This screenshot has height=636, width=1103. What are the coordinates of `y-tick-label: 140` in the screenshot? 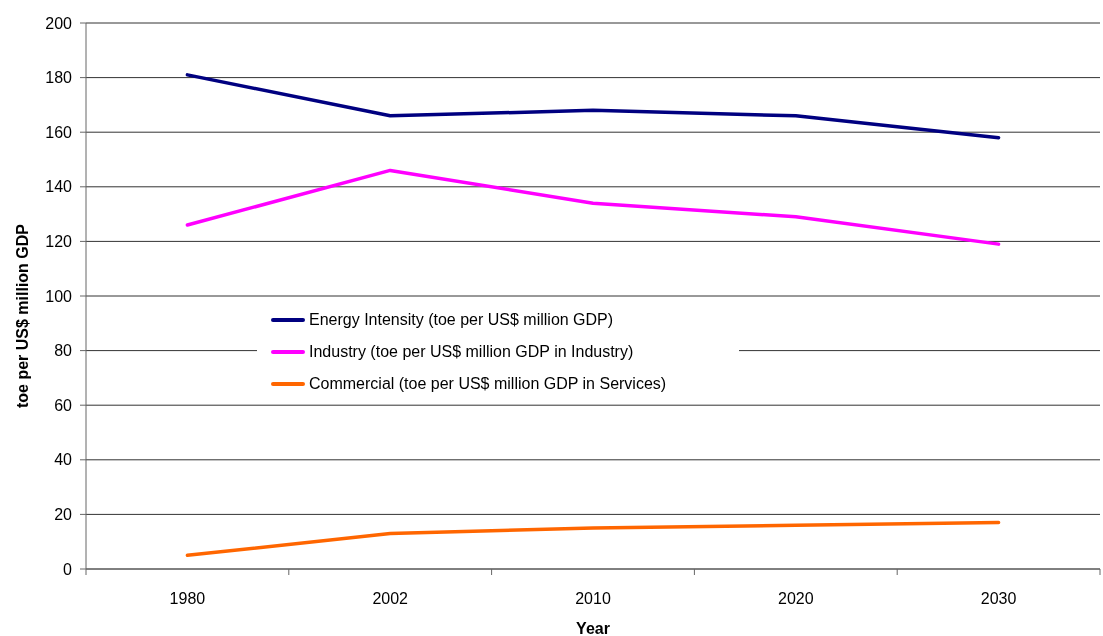 It's located at (59, 187).